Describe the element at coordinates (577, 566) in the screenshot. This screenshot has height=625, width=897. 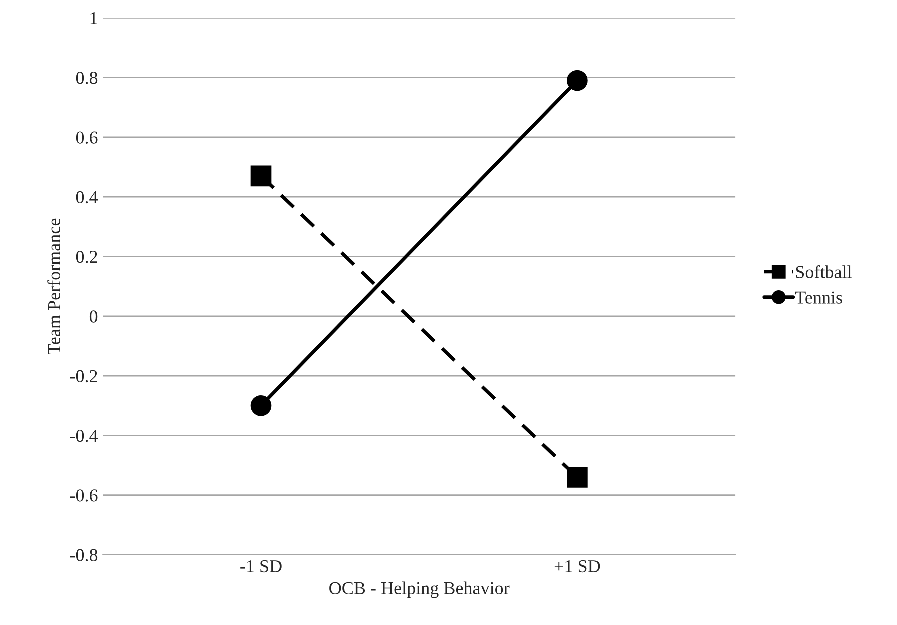
I see `x-tick-label: +1 SD` at that location.